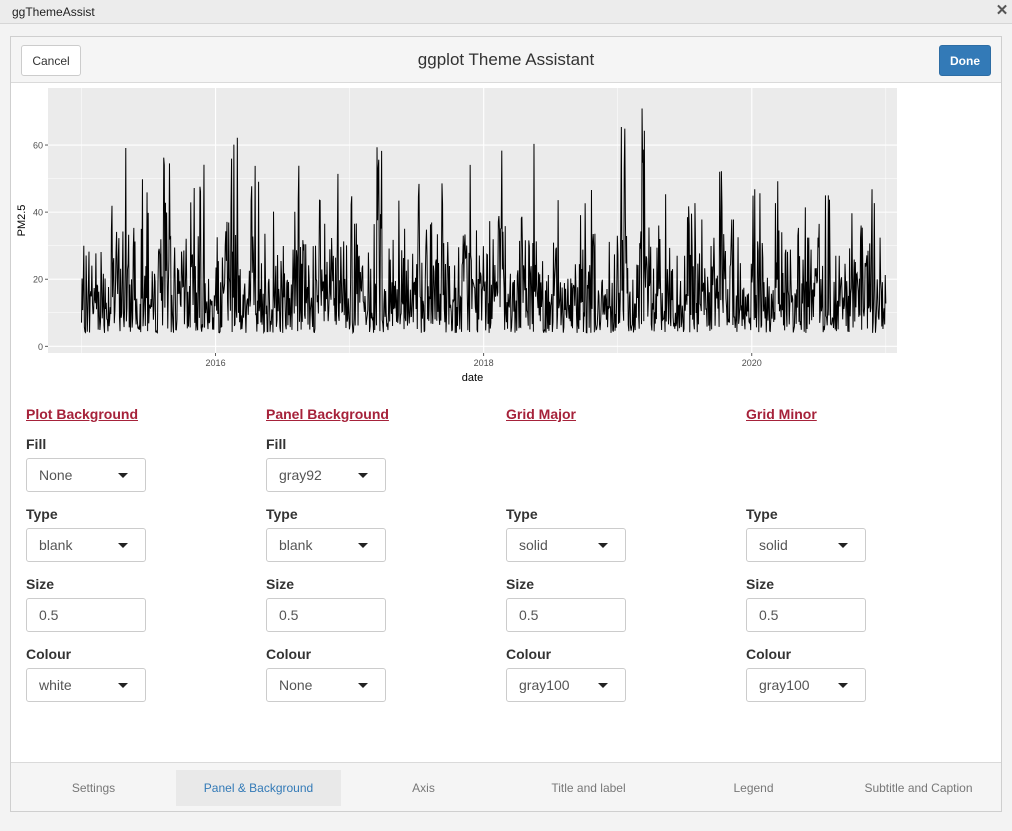  I want to click on grid-minor-type-select: solid, so click(806, 545).